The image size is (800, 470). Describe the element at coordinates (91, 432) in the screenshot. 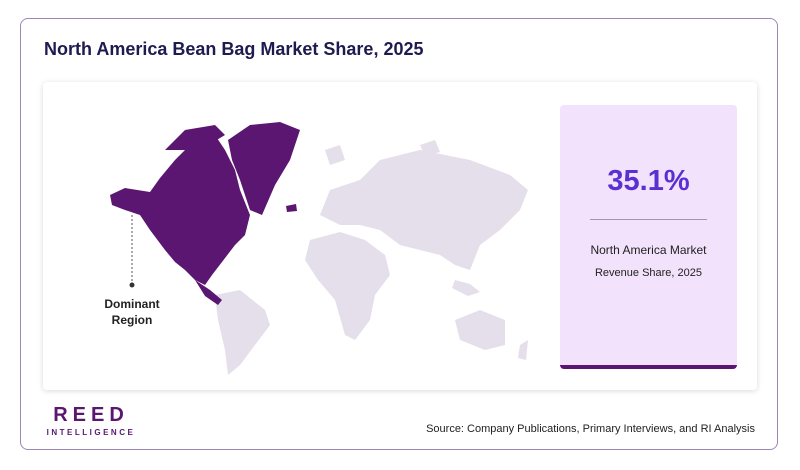

I see `logo-subtext: INTELLIGENCE` at that location.